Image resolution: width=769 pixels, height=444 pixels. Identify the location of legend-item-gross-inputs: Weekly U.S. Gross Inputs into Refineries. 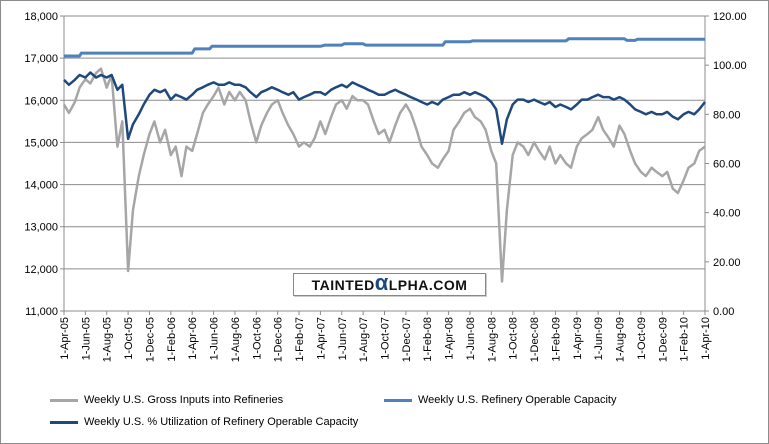
(166, 400).